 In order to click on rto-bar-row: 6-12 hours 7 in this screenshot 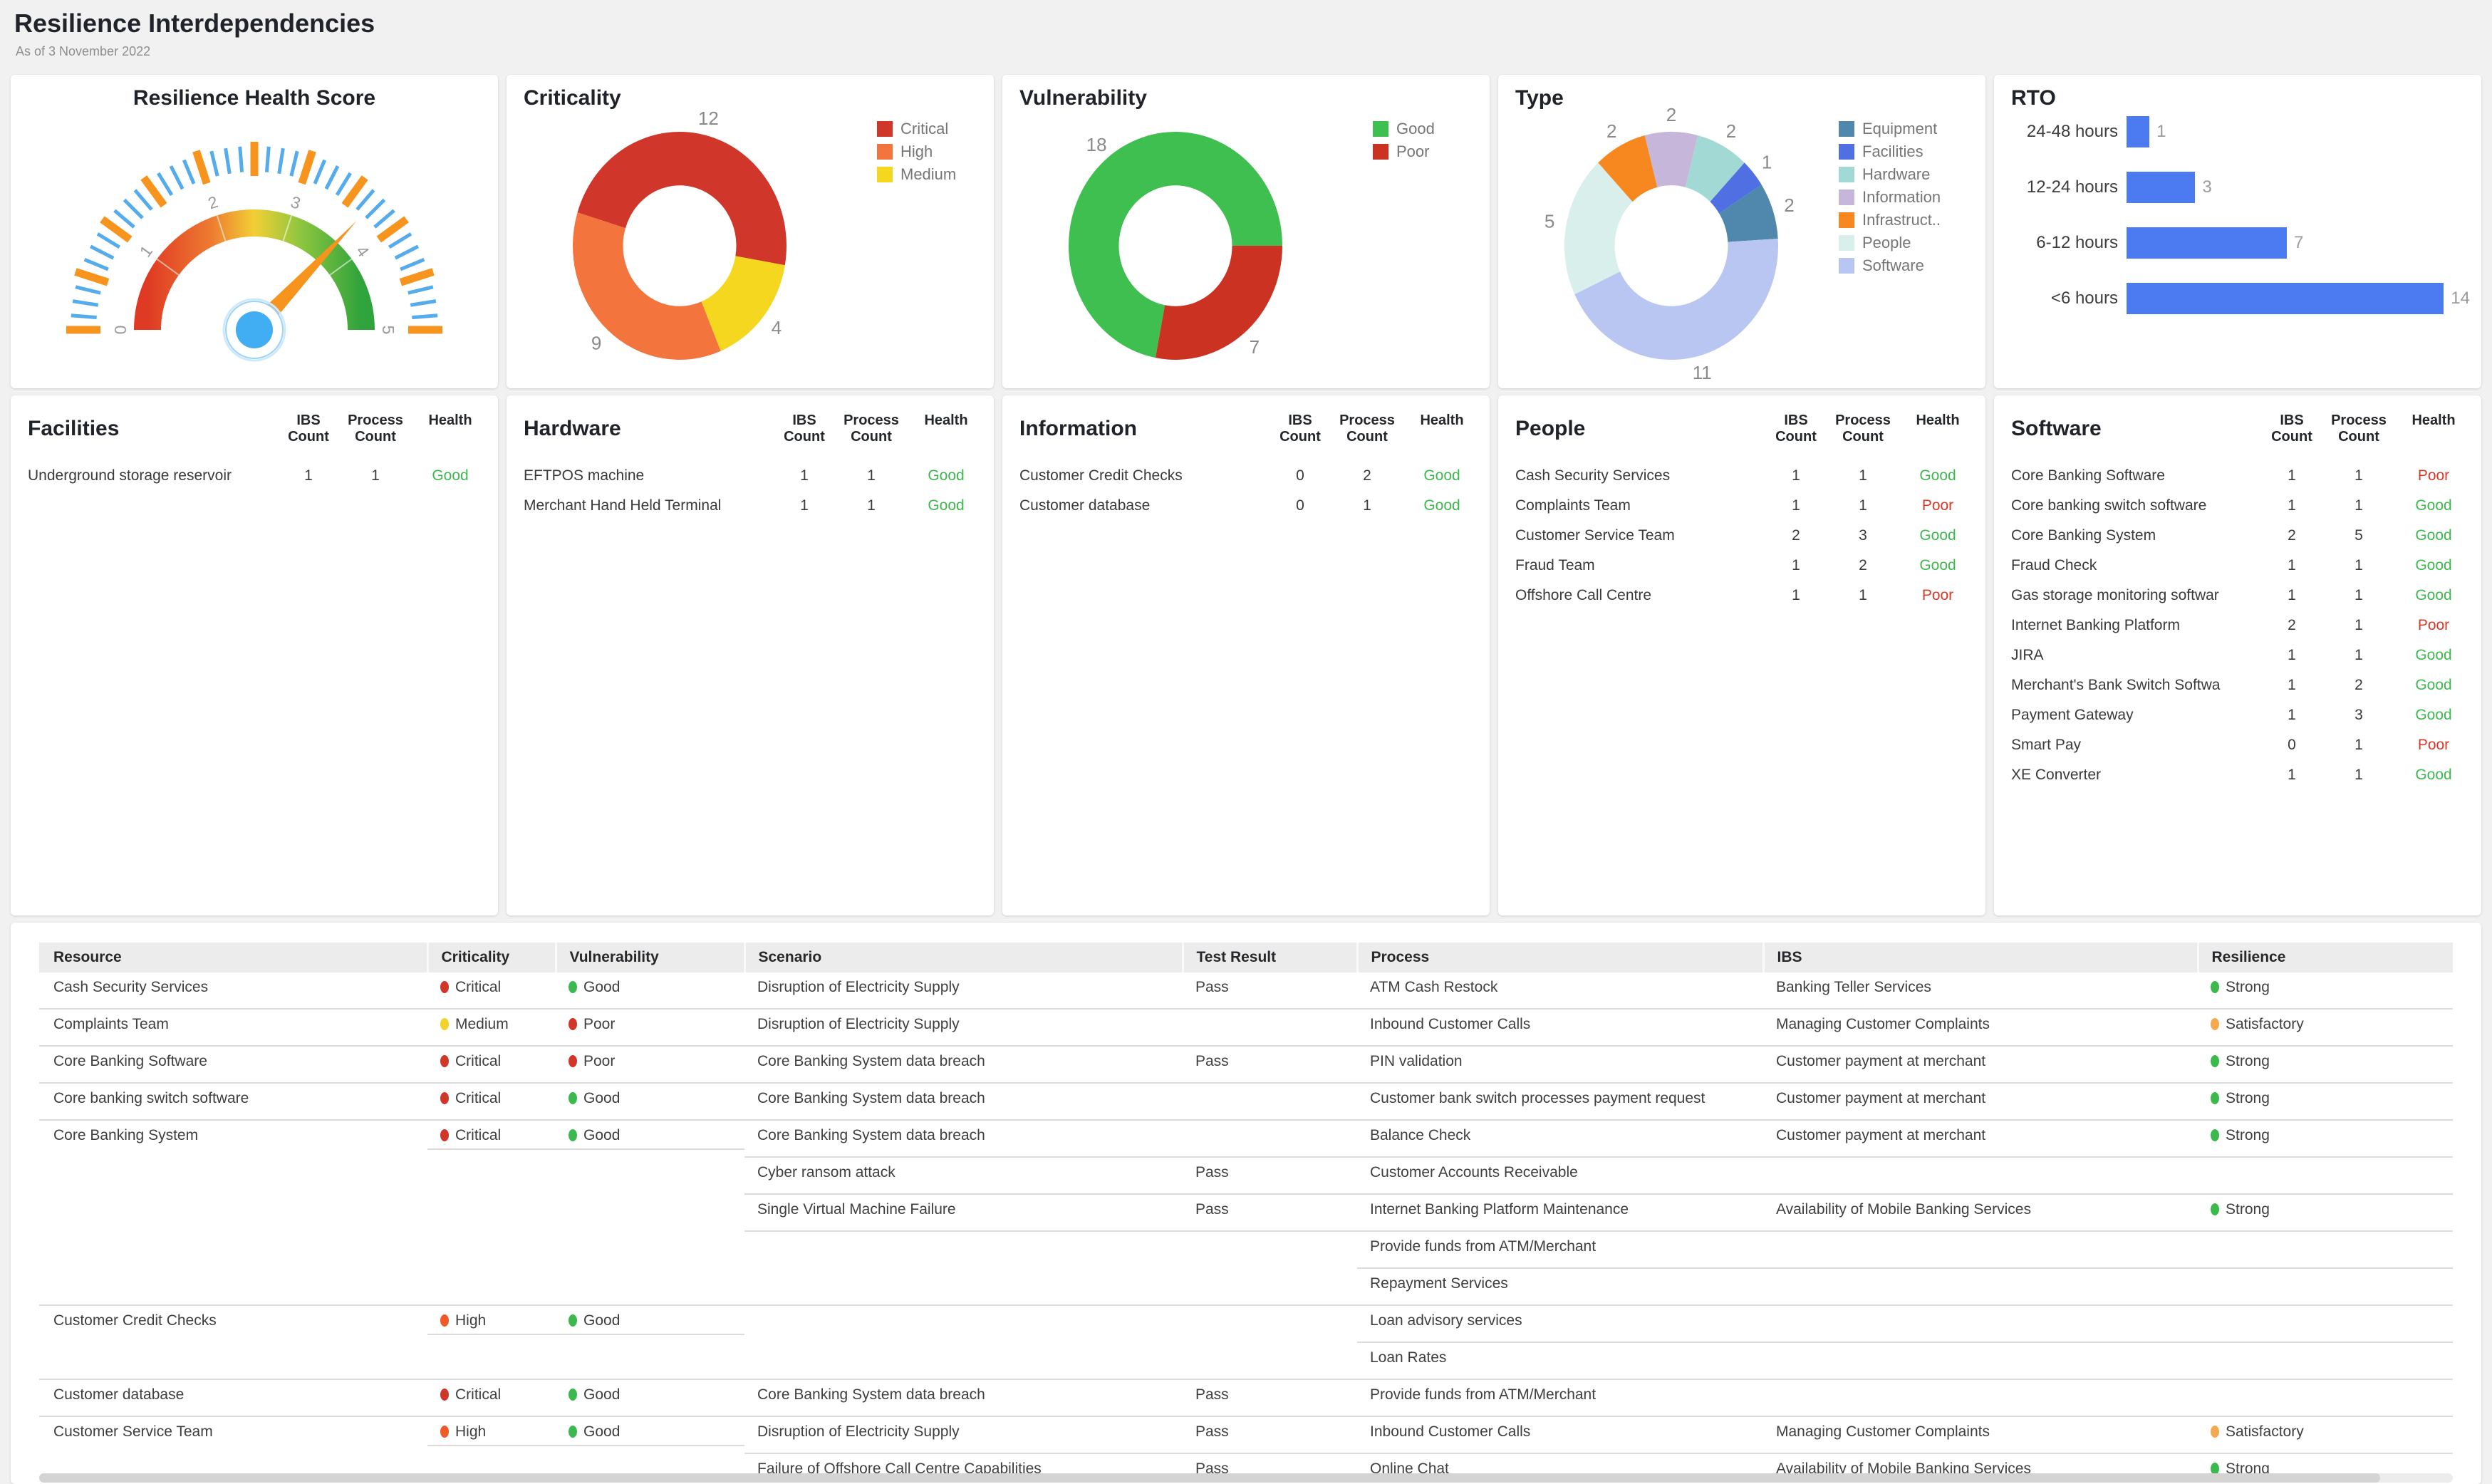, I will do `click(2240, 243)`.